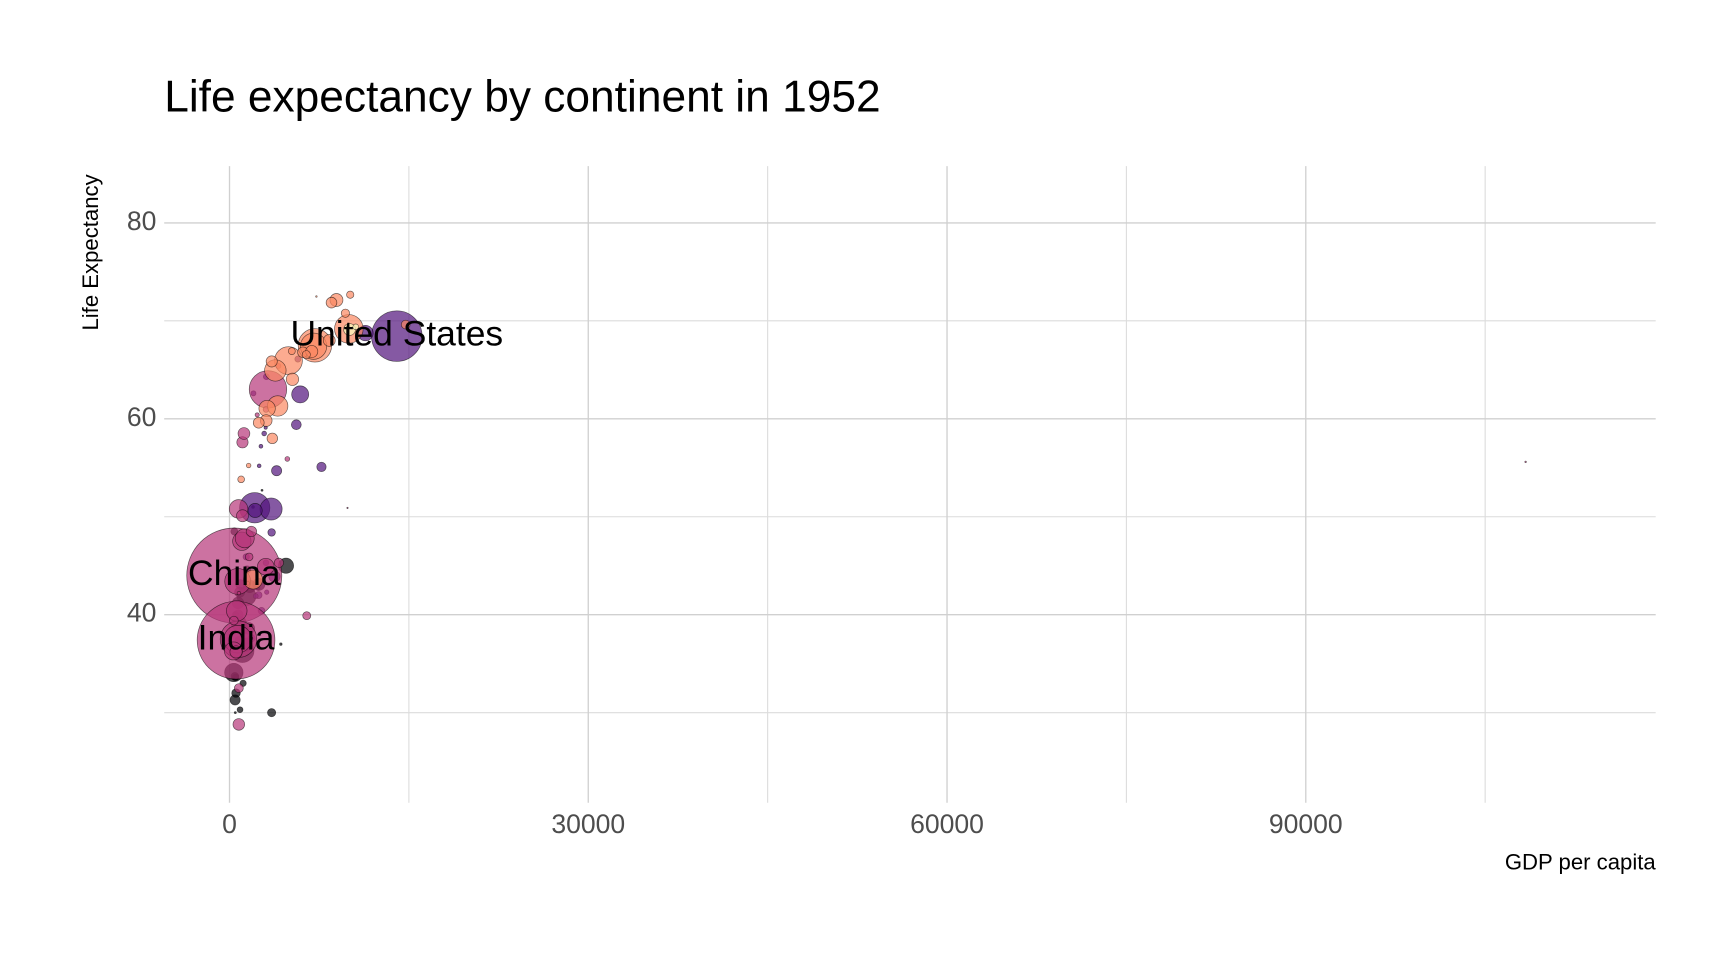 The height and width of the screenshot is (960, 1728). I want to click on y-tick-label: 40, so click(142, 613).